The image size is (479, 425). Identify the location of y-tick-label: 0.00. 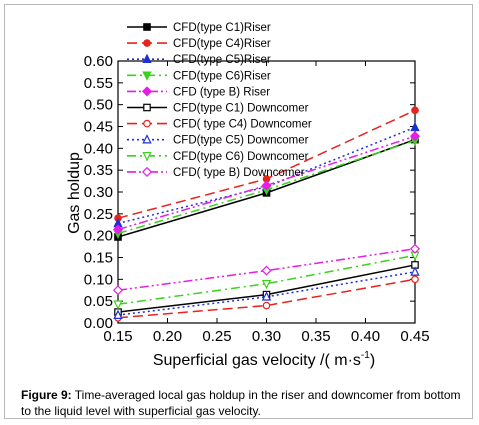
(98, 323).